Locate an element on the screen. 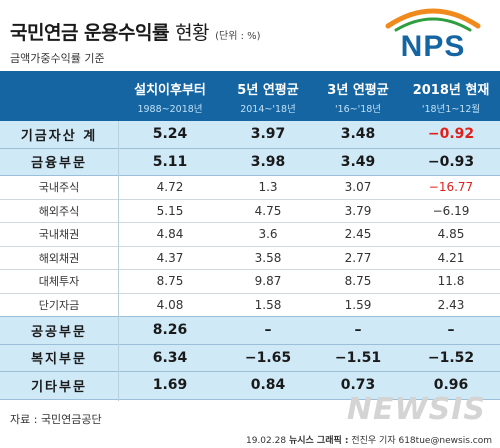  table-cell: 2.43 is located at coordinates (451, 304).